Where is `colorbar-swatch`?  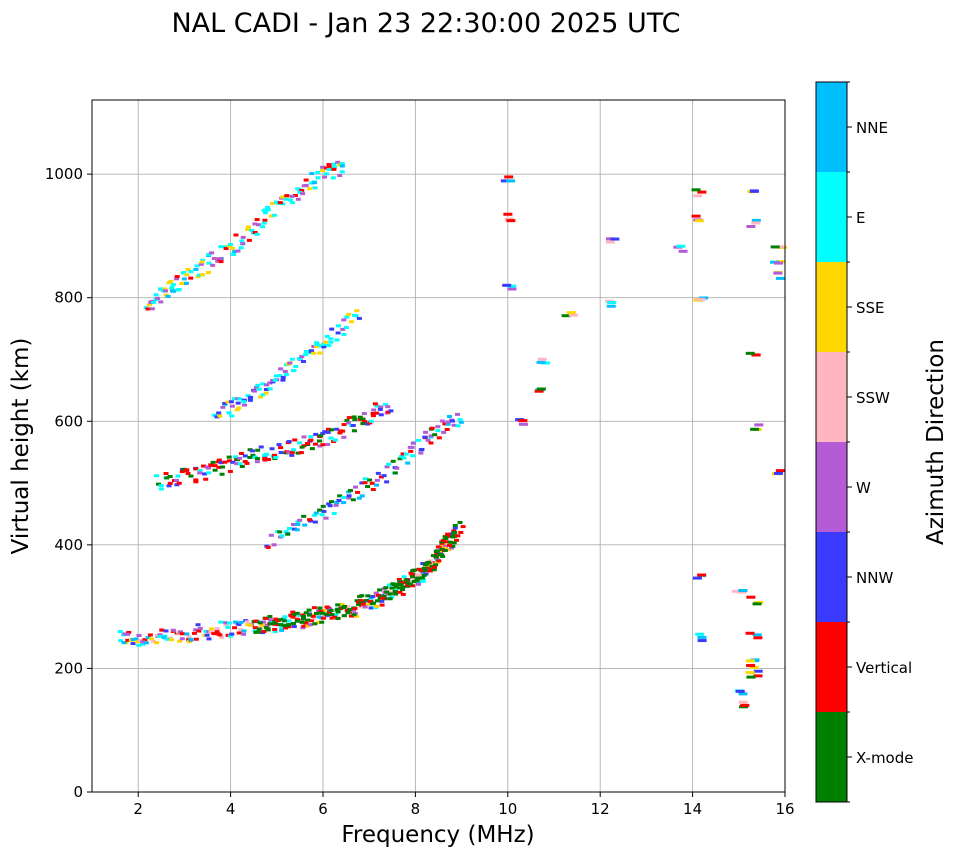
colorbar-swatch is located at coordinates (831, 397).